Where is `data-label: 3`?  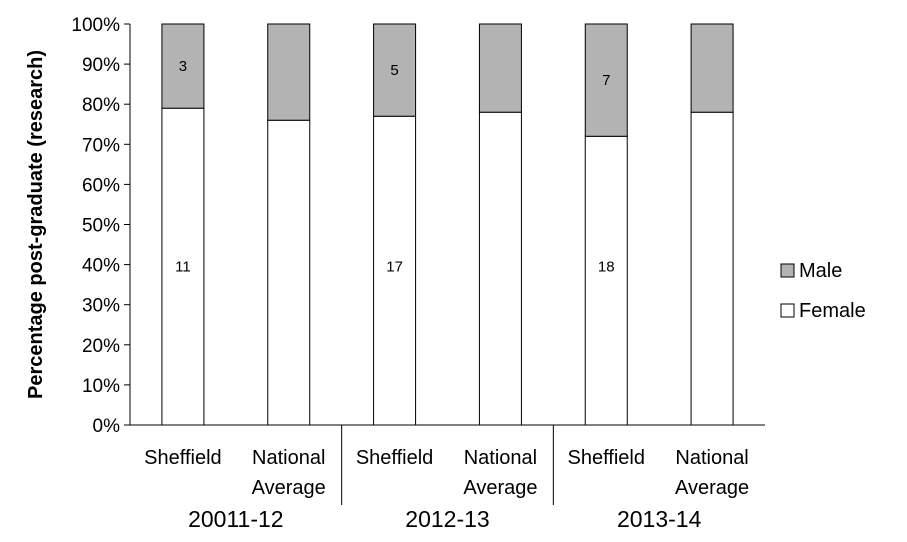
data-label: 3 is located at coordinates (183, 66).